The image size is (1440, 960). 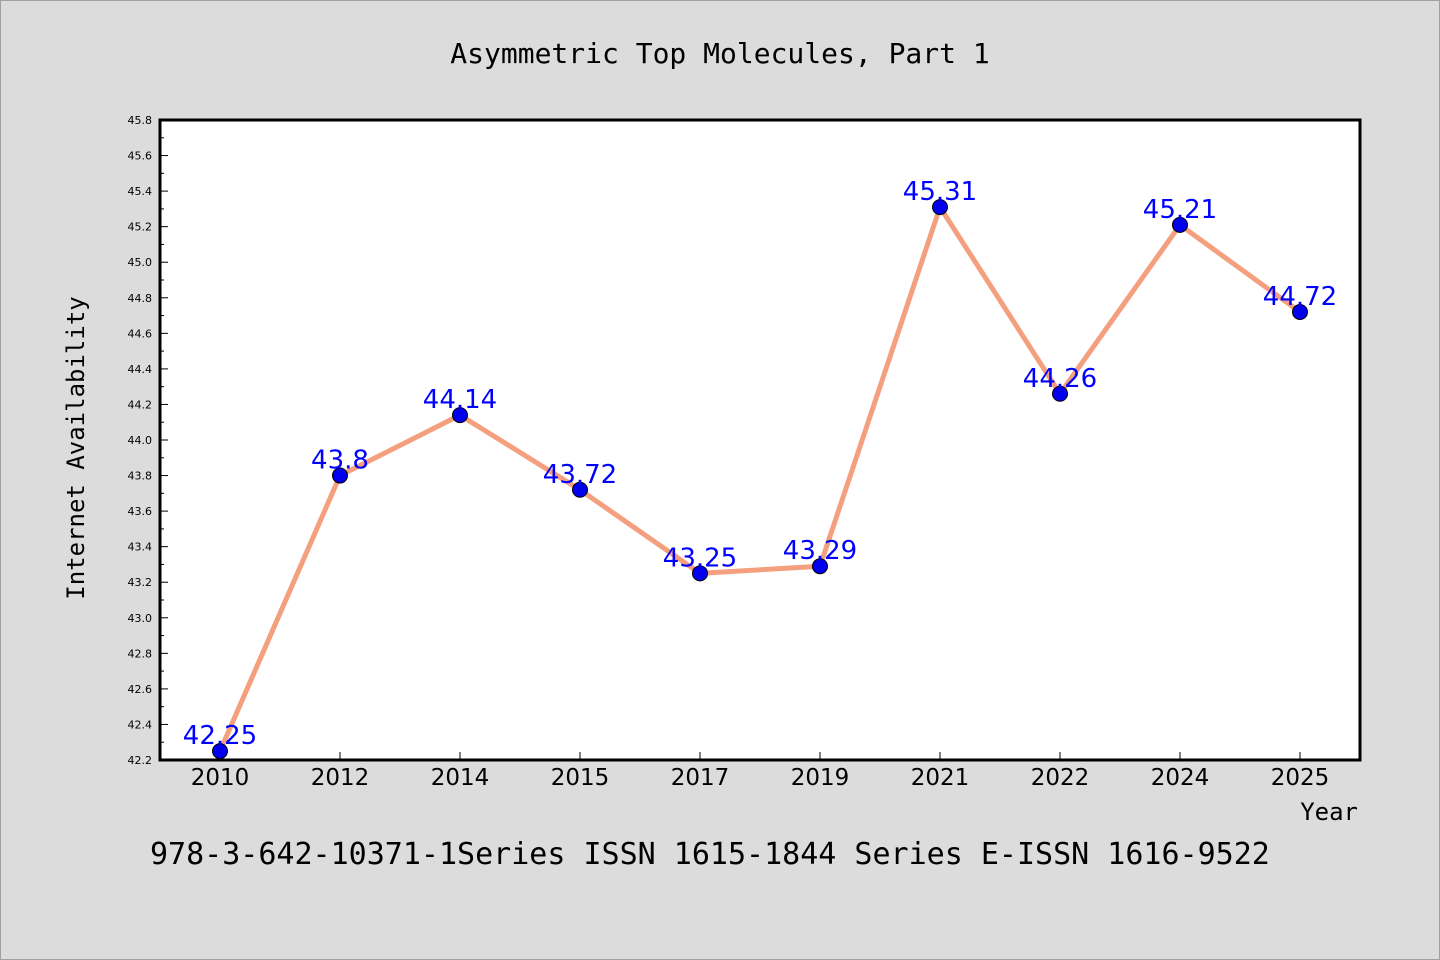 I want to click on y-tick-label: 45.4, so click(x=140, y=191).